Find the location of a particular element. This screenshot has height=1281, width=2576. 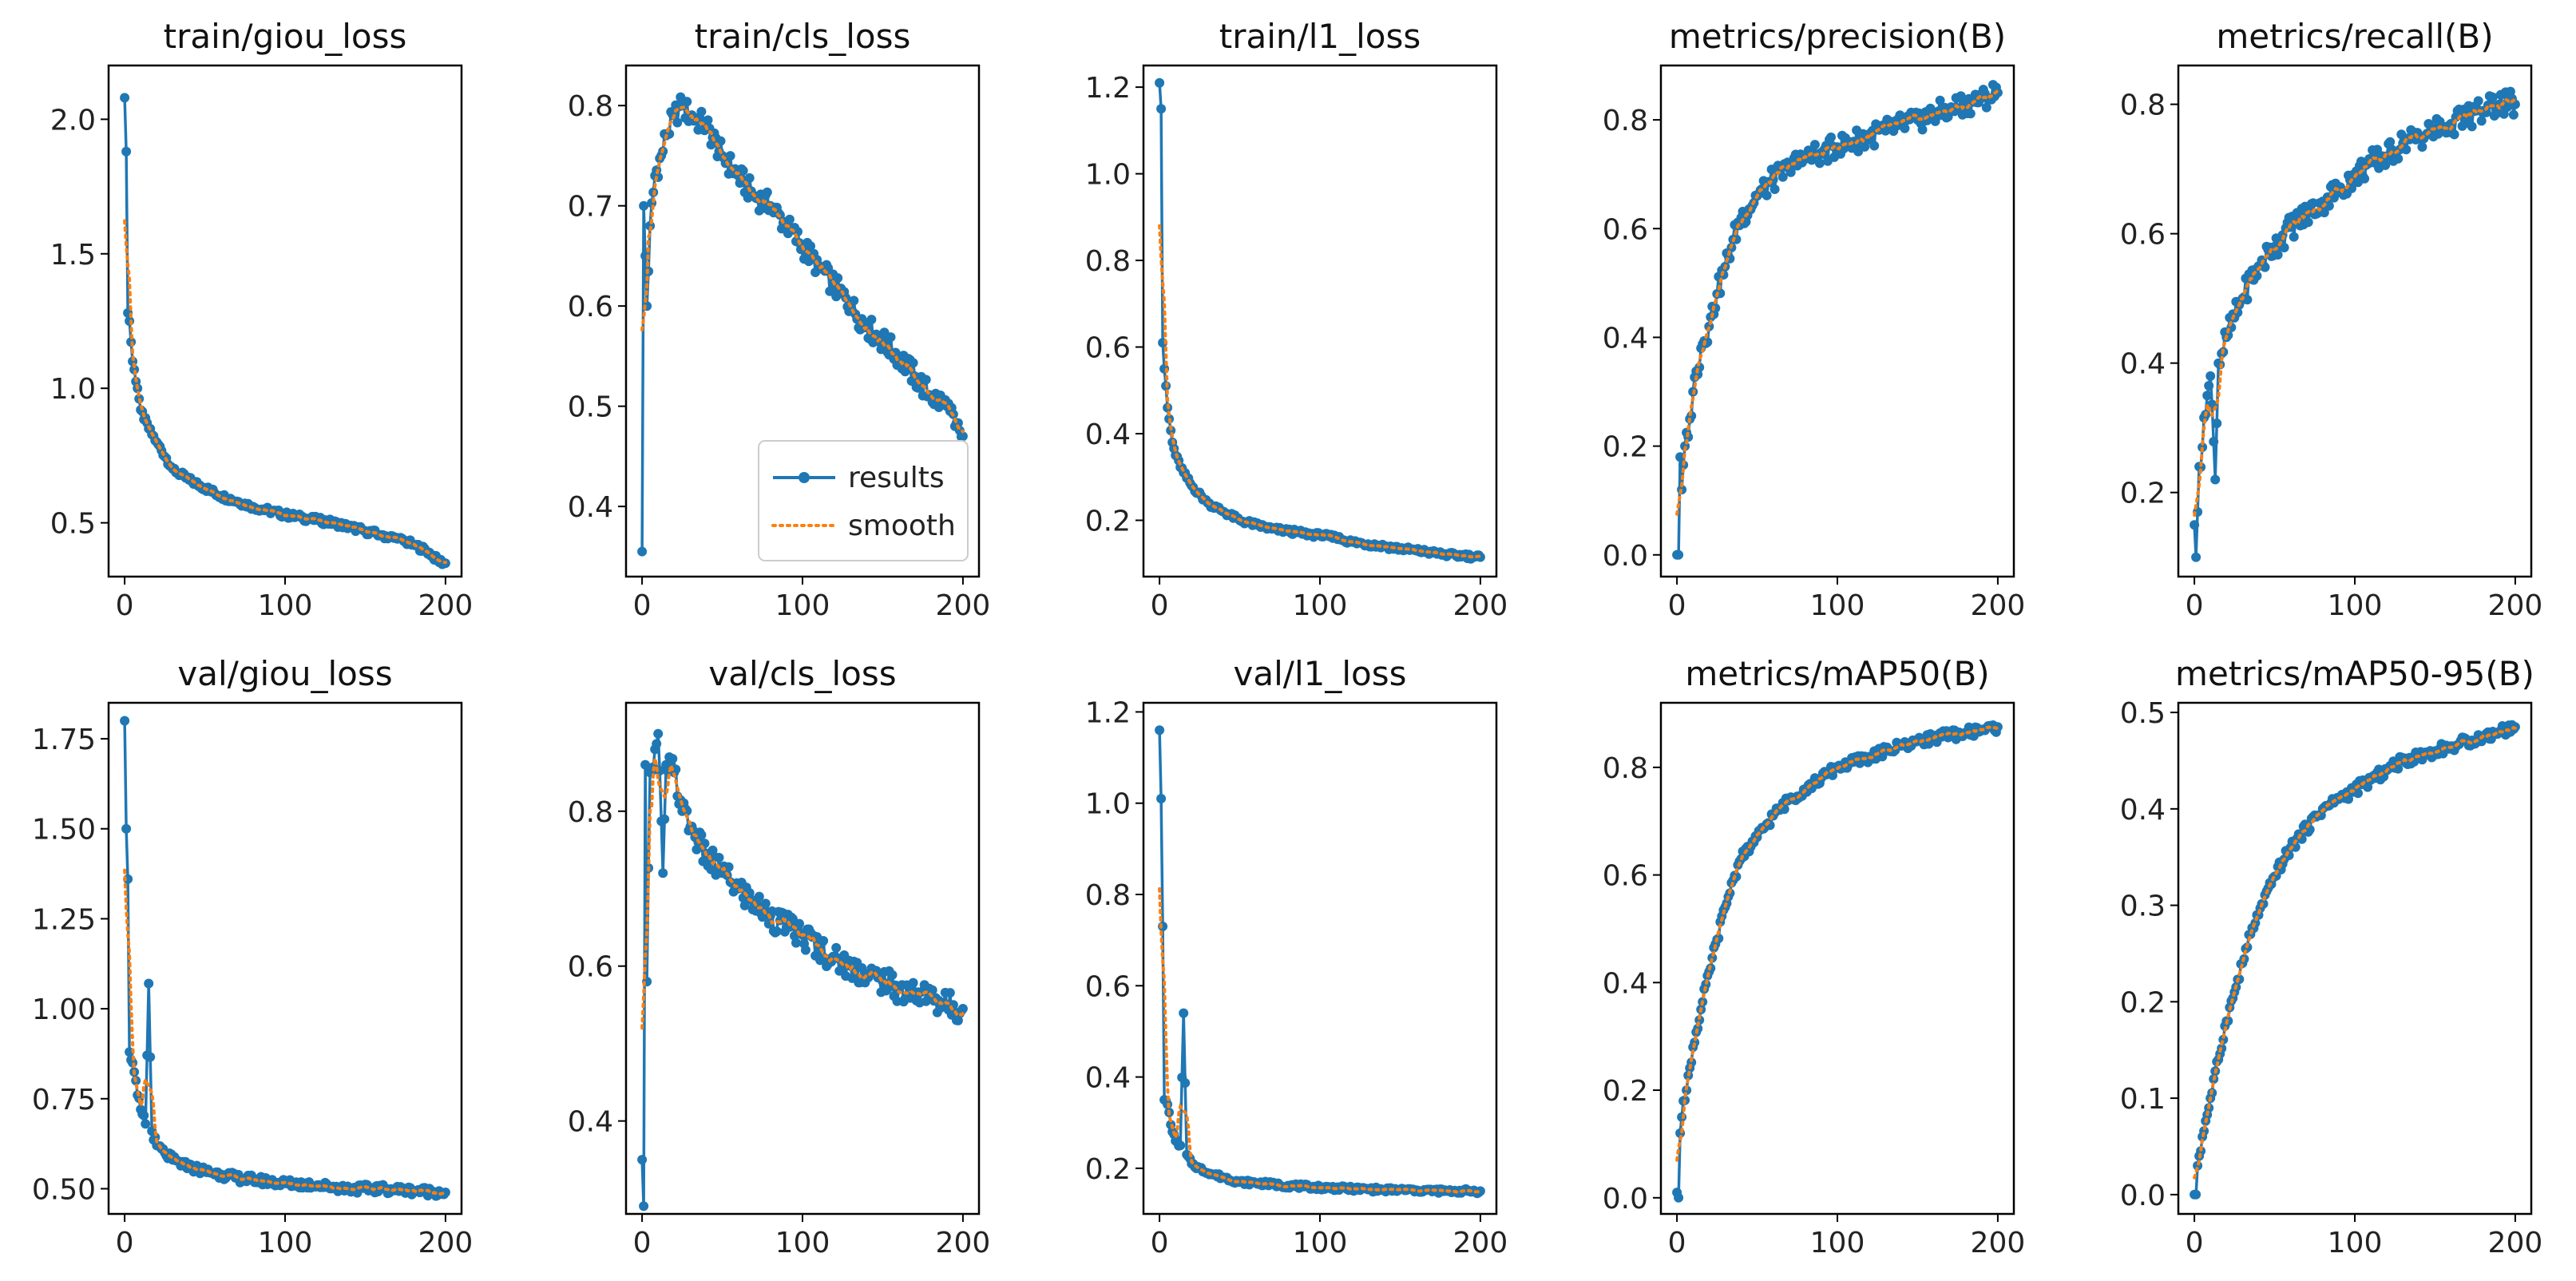

subplot-7: val/l1_loss 0 100 200 0.2 0.4 0.6 0.8 1.0 1.2 is located at coordinates (1296, 956).